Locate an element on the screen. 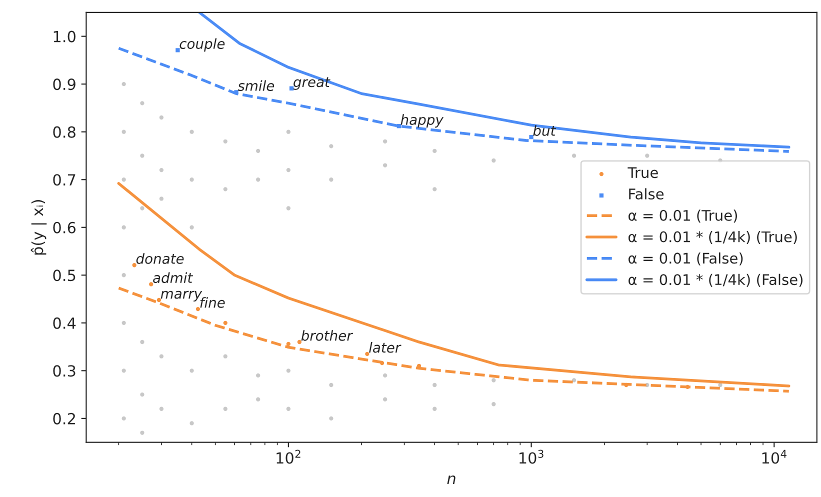 The height and width of the screenshot is (497, 821). annotation: great is located at coordinates (311, 83).